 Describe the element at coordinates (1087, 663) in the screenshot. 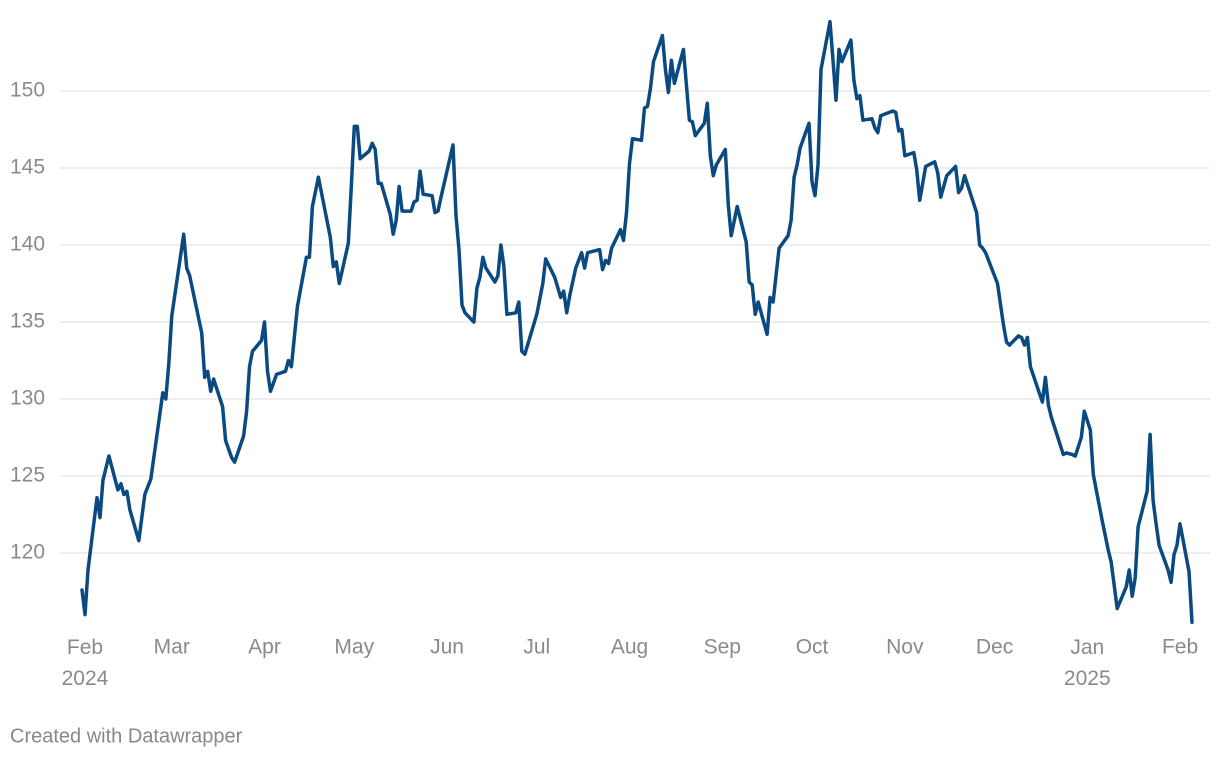

I see `x-tick-label: Jan 2025` at that location.